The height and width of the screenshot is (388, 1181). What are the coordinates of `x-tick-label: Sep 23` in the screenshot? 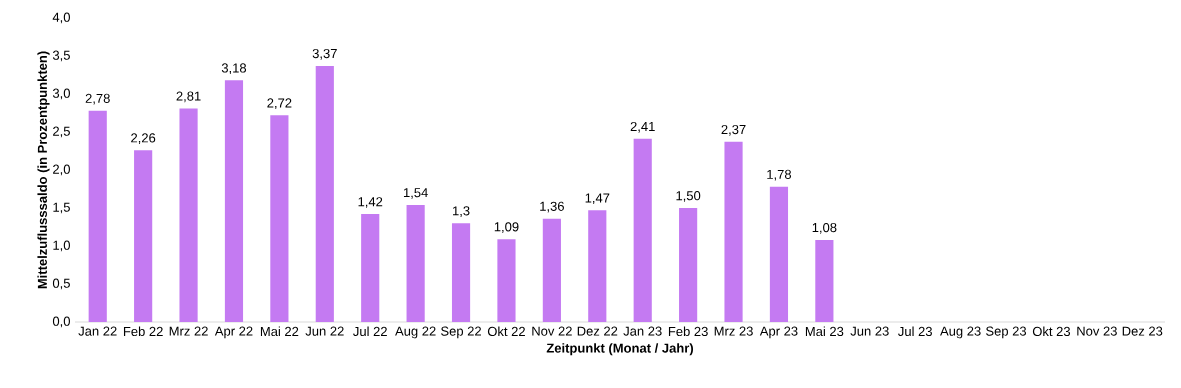 It's located at (1006, 332).